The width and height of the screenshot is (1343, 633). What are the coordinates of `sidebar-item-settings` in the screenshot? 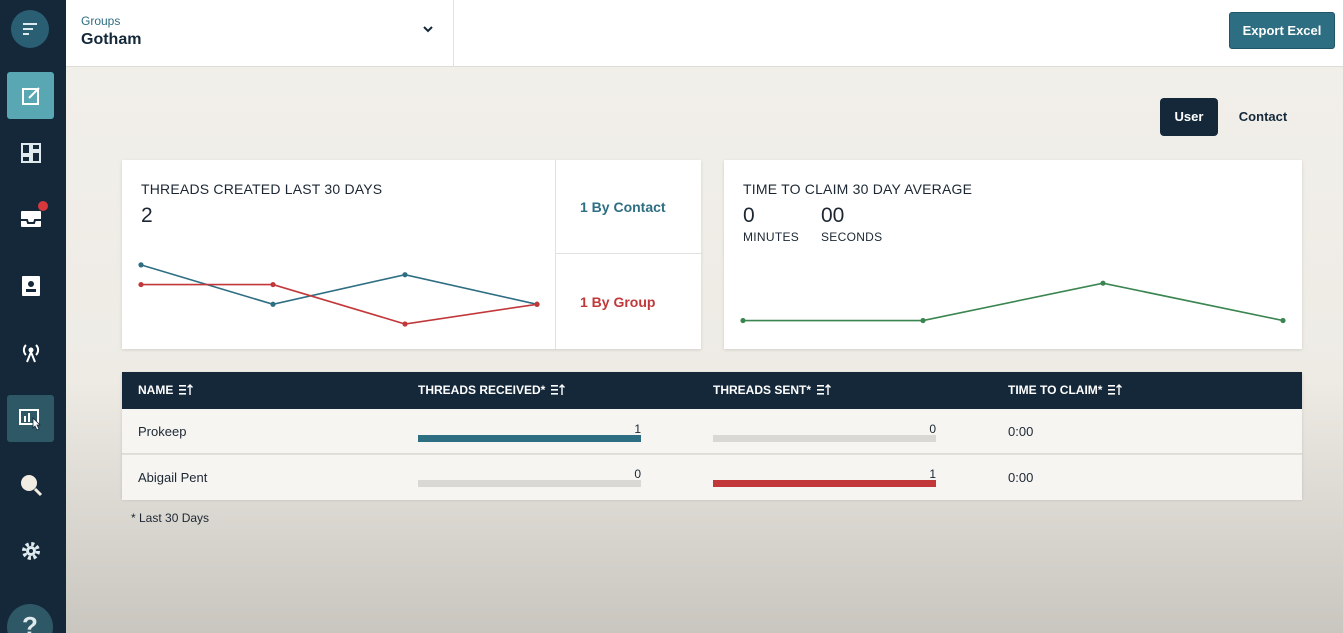 It's located at (30, 550).